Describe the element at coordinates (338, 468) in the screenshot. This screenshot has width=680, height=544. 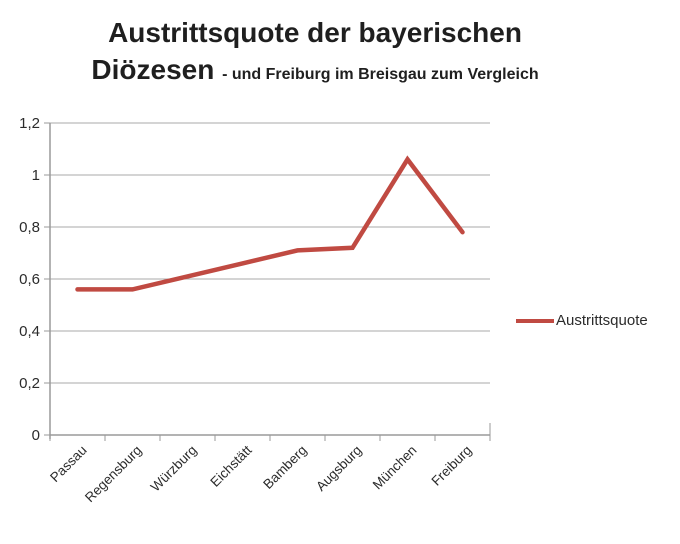
I see `x-category-label: Augsburg` at that location.